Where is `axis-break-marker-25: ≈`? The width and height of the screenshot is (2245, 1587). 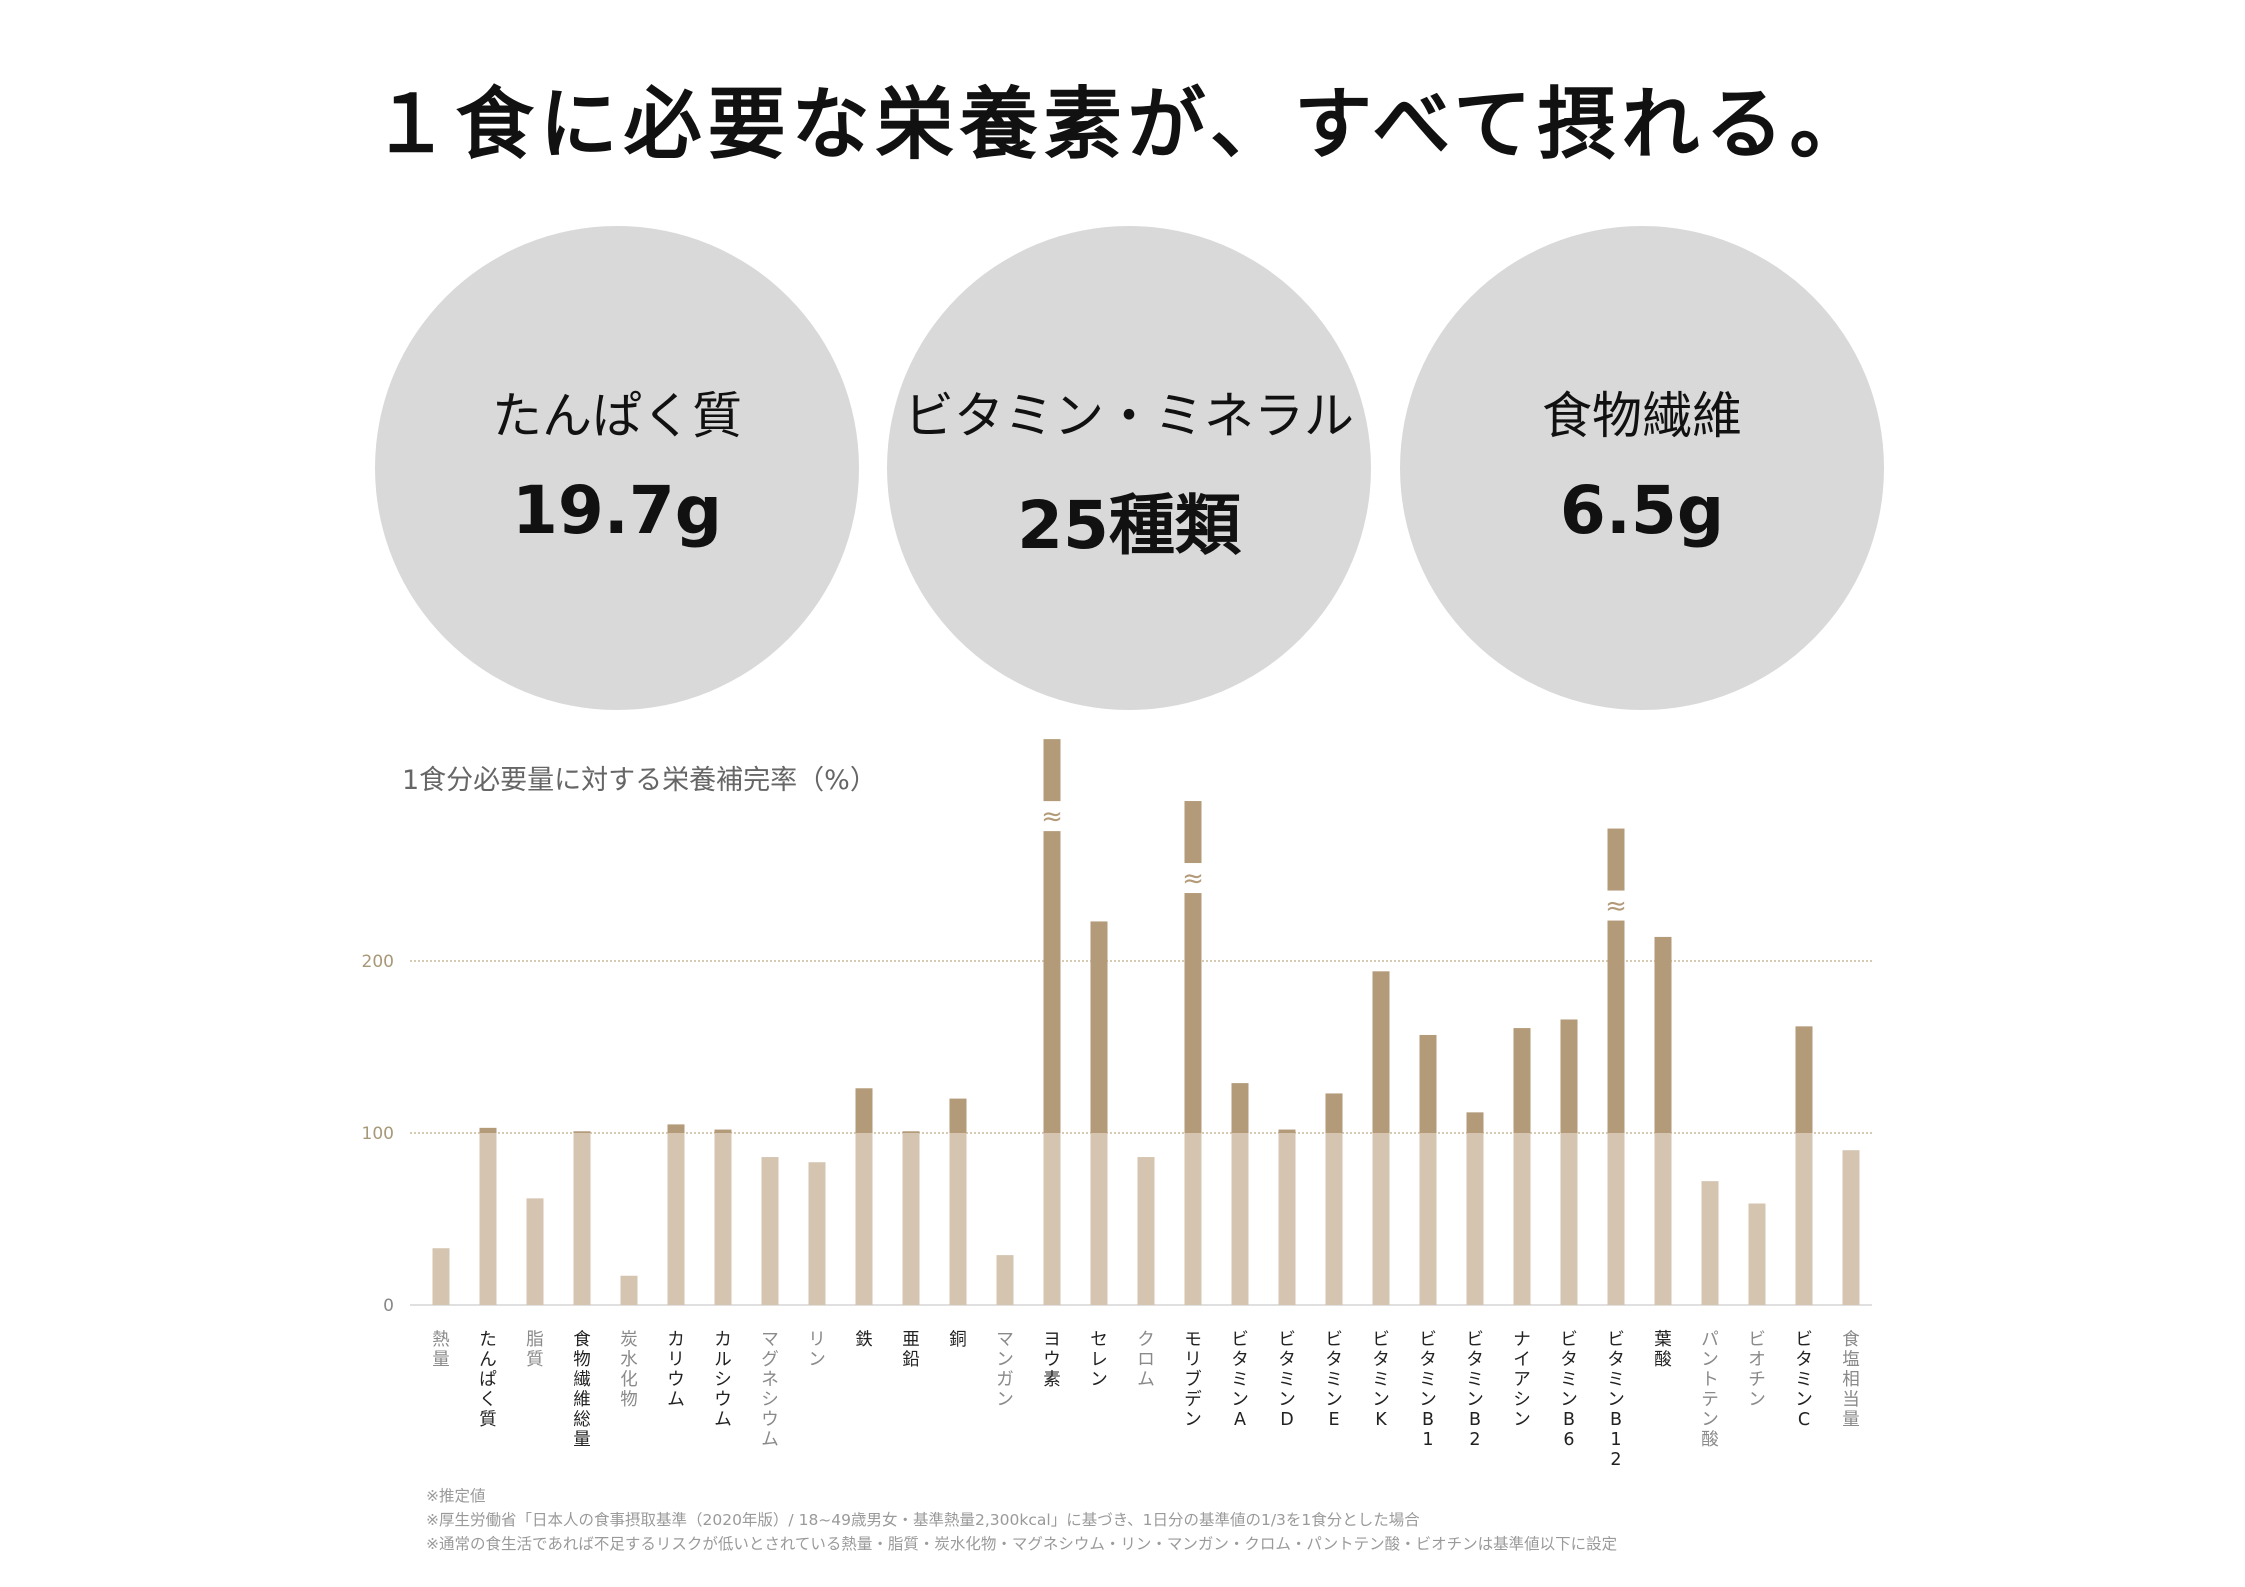 axis-break-marker-25: ≈ is located at coordinates (1616, 907).